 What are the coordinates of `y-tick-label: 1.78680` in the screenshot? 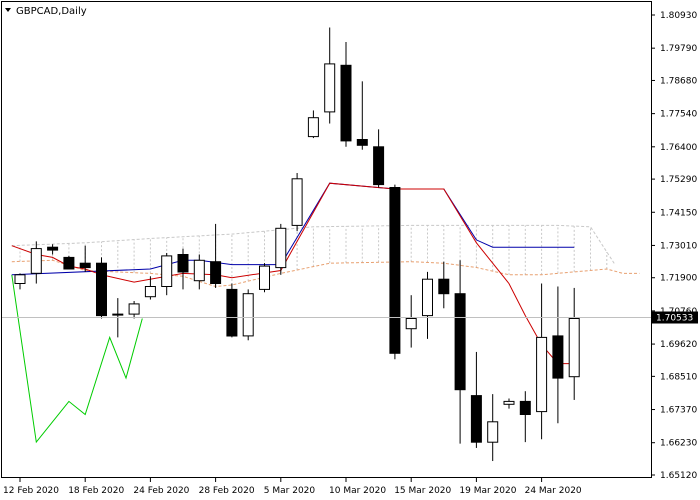 It's located at (678, 81).